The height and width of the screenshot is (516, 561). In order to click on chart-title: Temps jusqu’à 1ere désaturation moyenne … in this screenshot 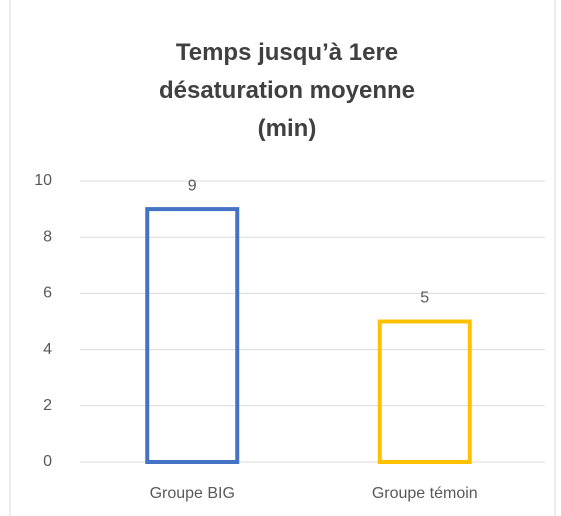, I will do `click(287, 90)`.